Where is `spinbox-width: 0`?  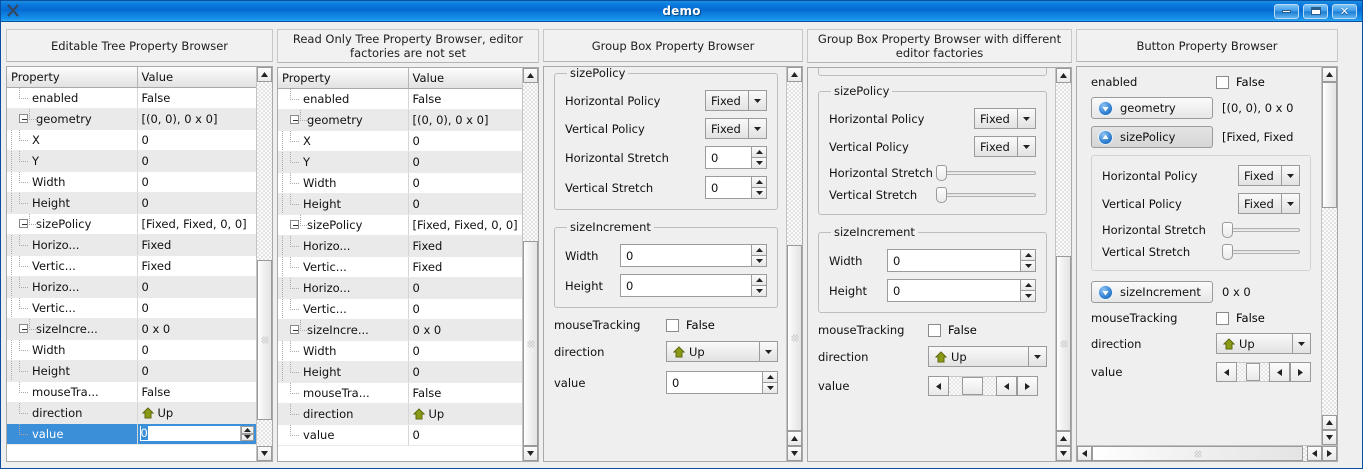
spinbox-width: 0 is located at coordinates (961, 260).